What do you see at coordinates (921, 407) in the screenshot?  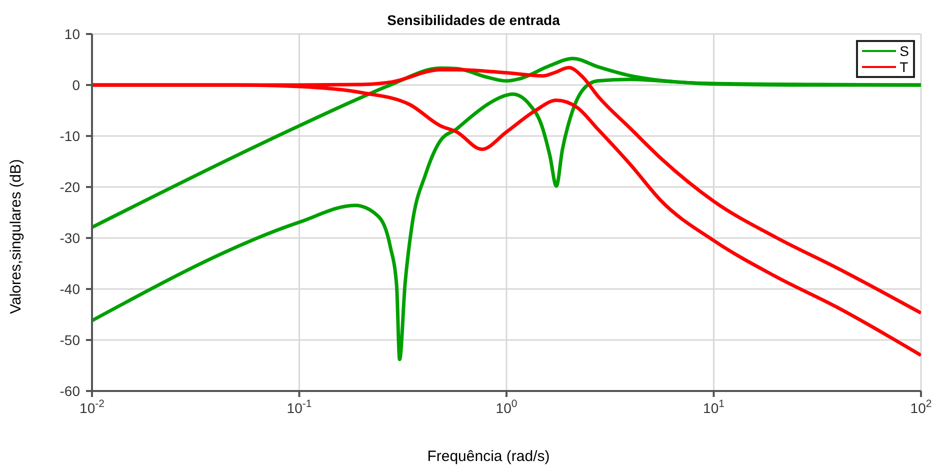 I see `x-tick-label: 10$^{2}$` at bounding box center [921, 407].